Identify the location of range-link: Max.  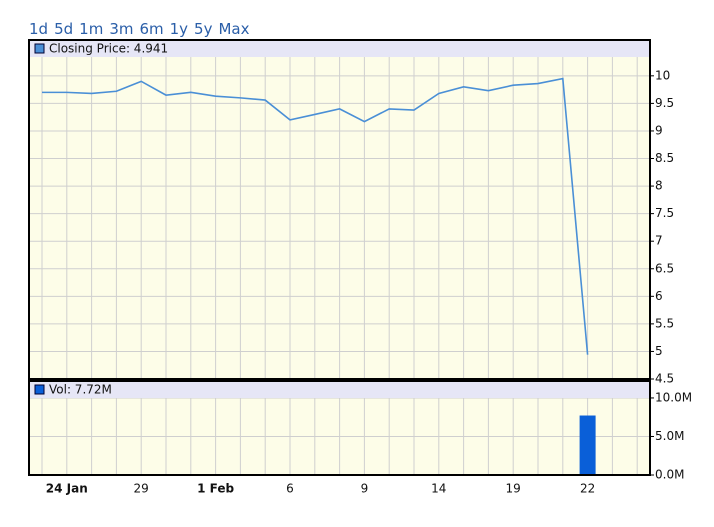
(234, 29).